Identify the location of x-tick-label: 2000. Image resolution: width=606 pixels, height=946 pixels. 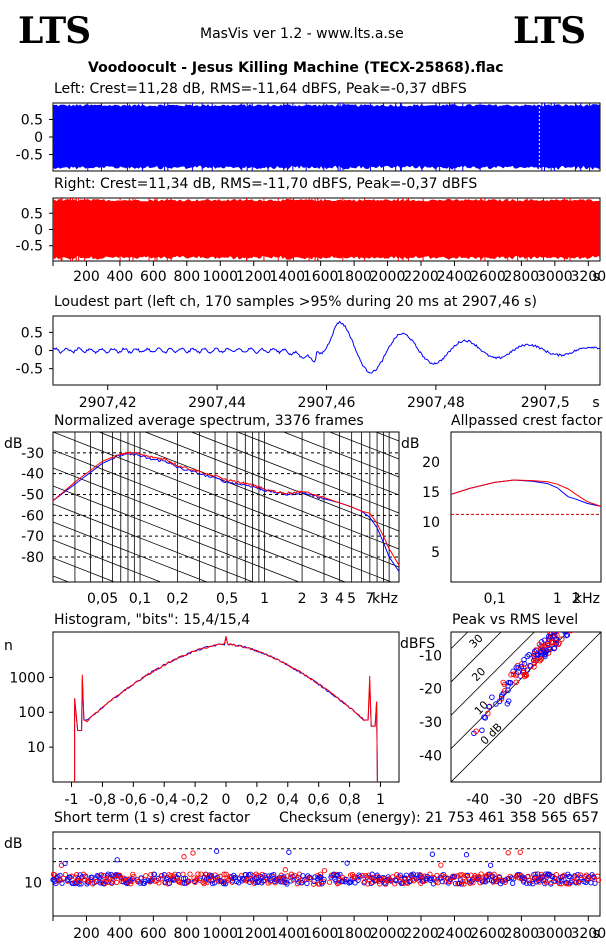
(388, 934).